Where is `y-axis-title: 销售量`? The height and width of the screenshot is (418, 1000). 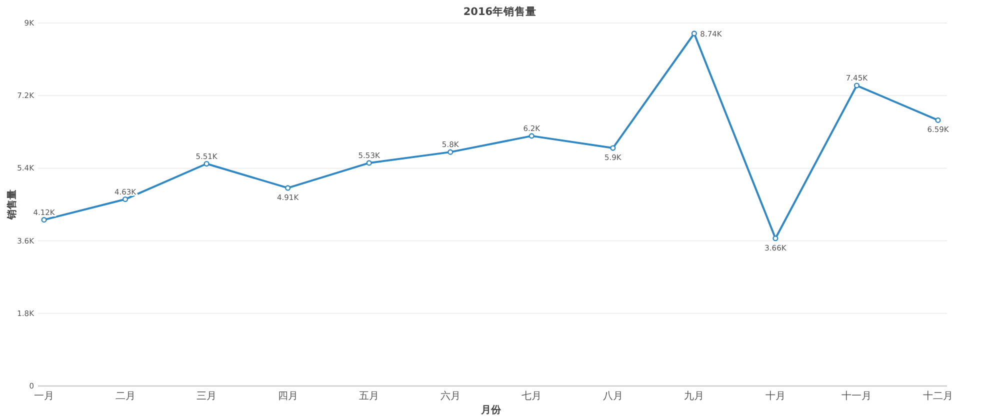 y-axis-title: 销售量 is located at coordinates (12, 205).